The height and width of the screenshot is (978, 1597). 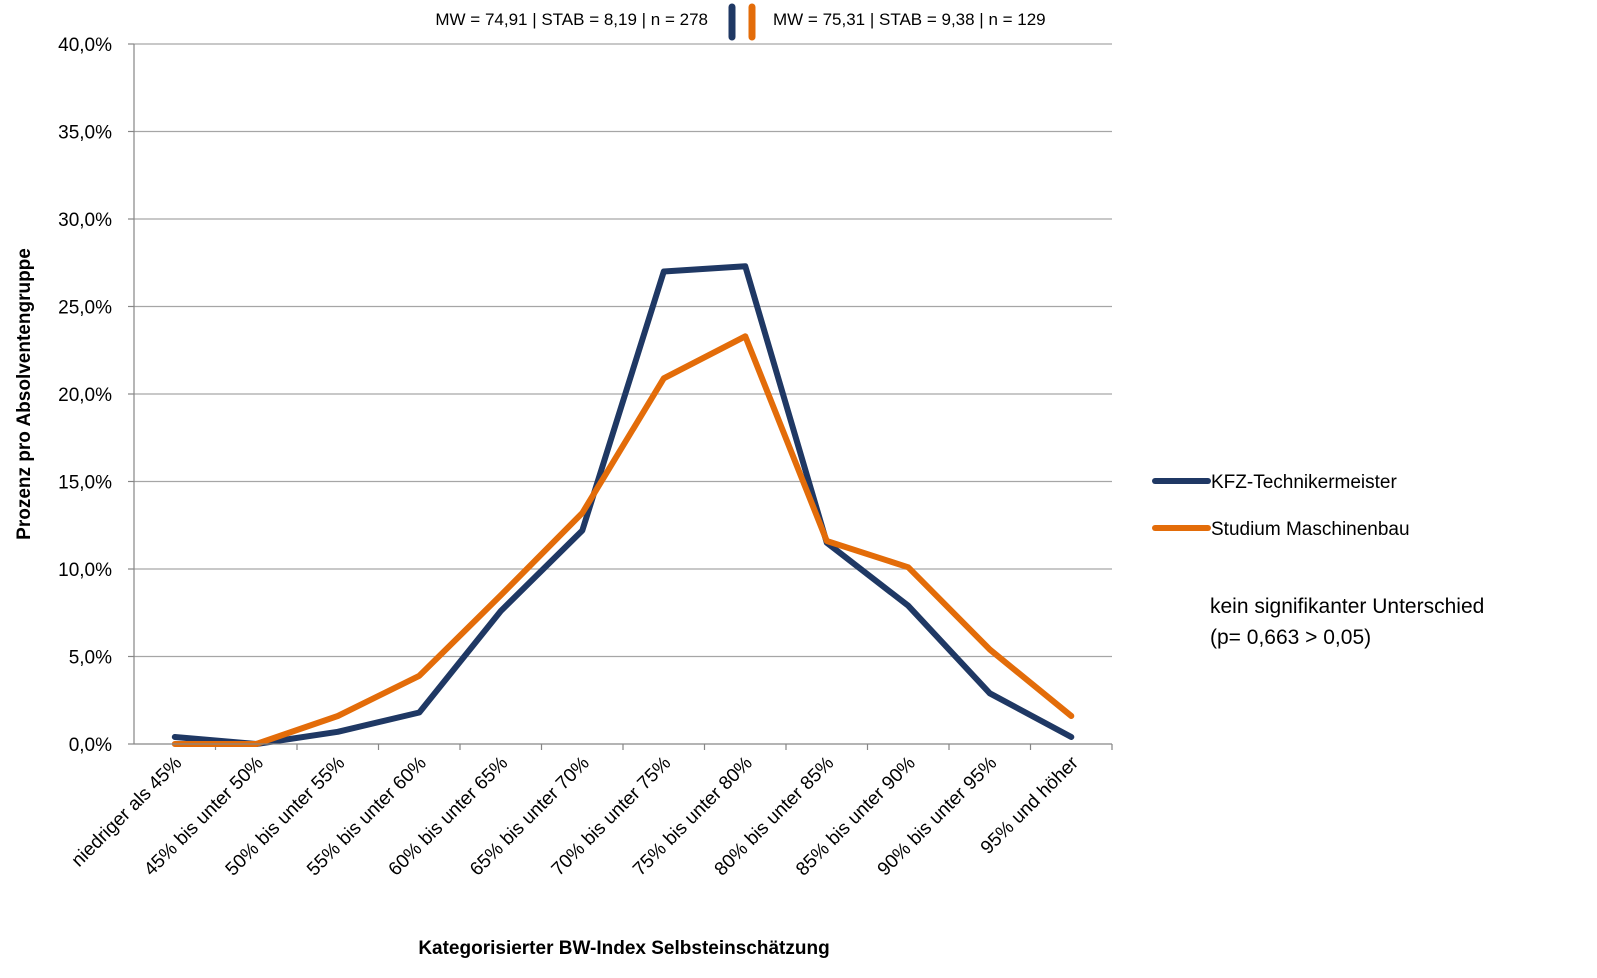 I want to click on y-tick-label: 30,0%, so click(x=85, y=220).